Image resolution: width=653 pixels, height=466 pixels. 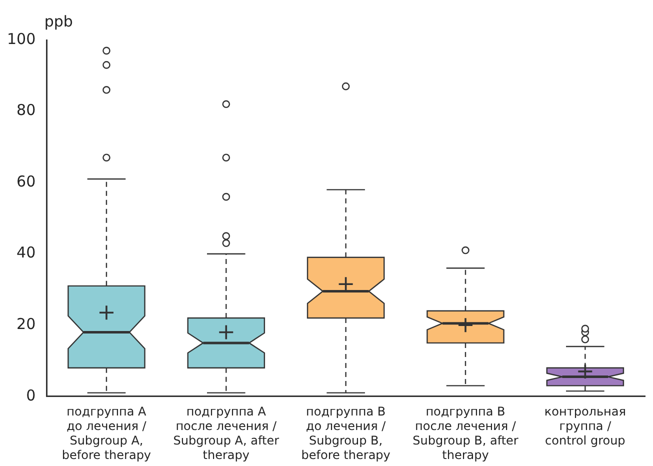 I want to click on y-tick-label: 0, so click(x=31, y=395).